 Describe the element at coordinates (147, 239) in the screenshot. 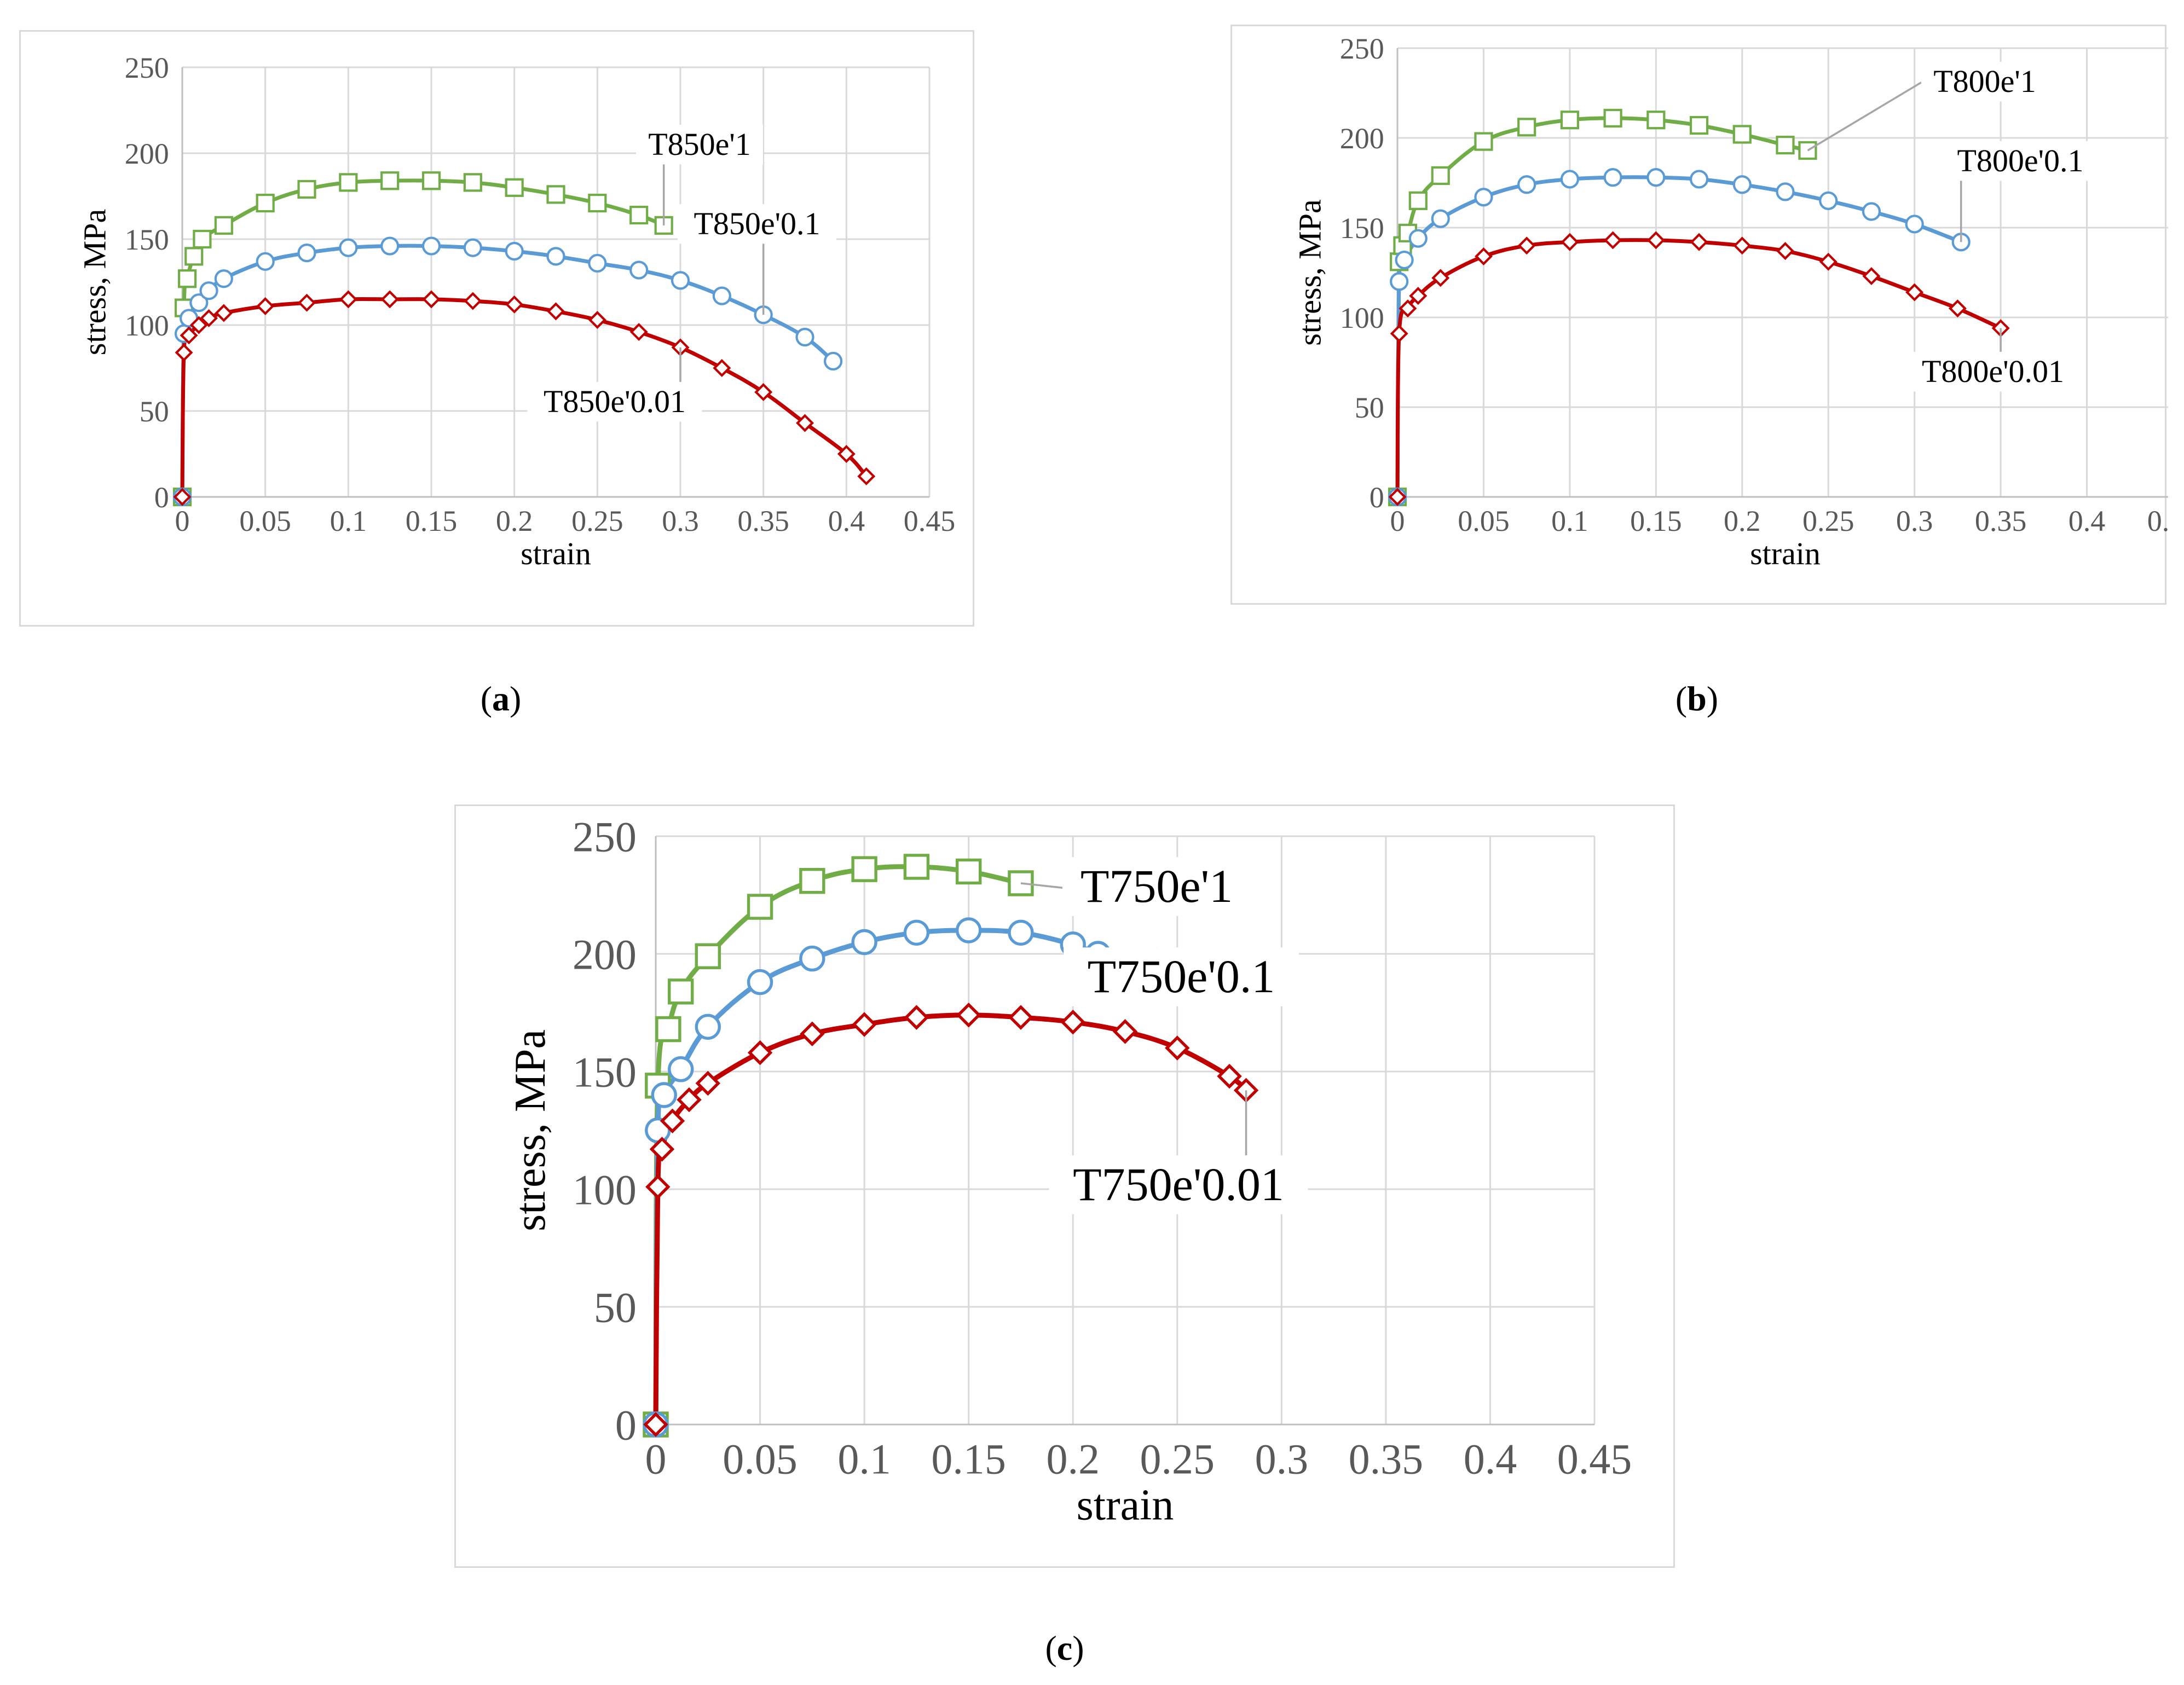

I see `y-tick-label: 150` at that location.